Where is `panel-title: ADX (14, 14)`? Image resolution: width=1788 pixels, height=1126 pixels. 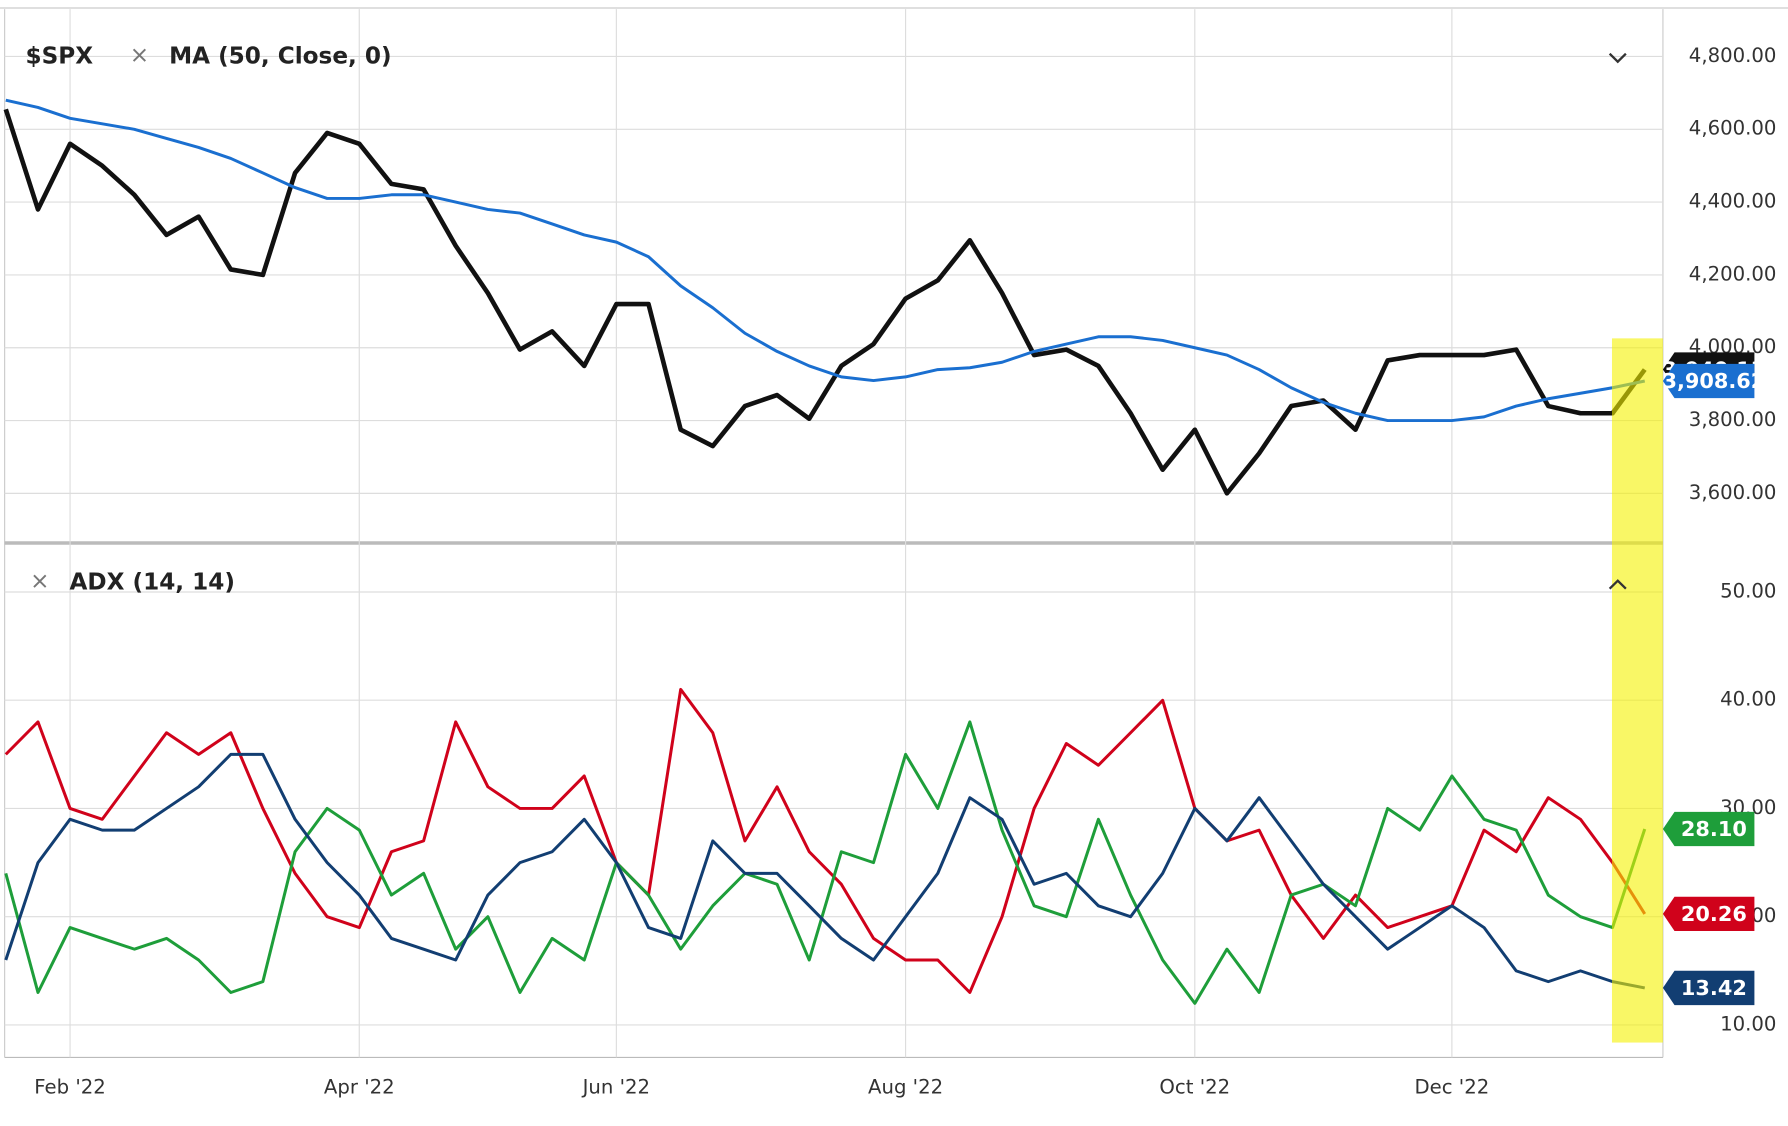 panel-title: ADX (14, 14) is located at coordinates (151, 583).